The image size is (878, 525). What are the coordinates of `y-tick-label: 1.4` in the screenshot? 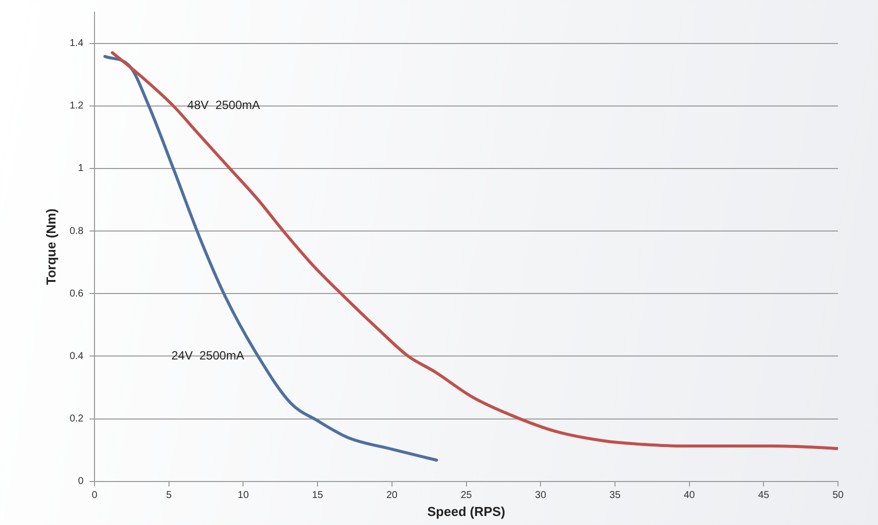 It's located at (77, 44).